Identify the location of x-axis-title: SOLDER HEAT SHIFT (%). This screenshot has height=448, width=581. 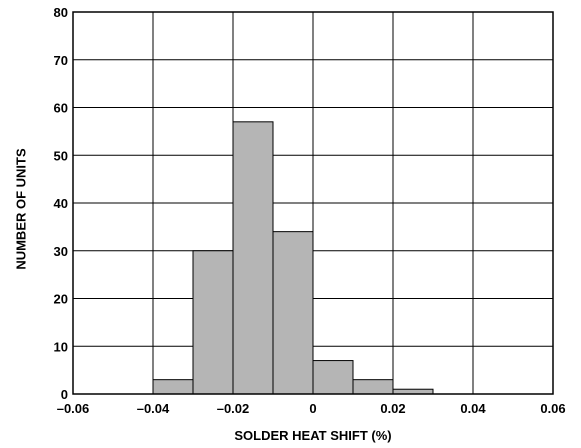
(312, 435).